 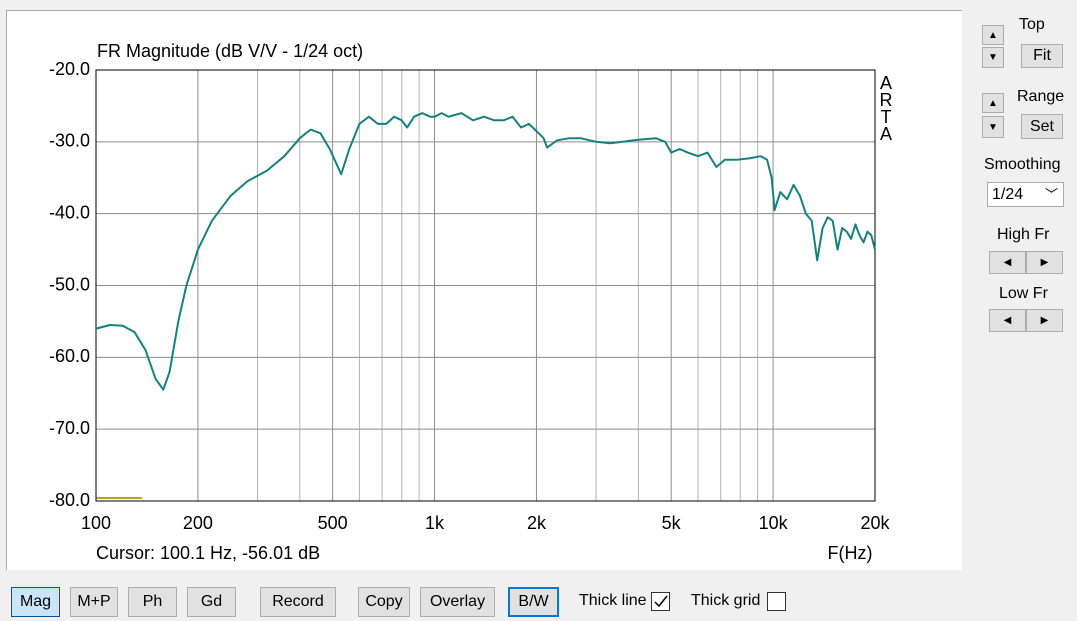 I want to click on y-tick-label: -60.0, so click(x=69, y=356).